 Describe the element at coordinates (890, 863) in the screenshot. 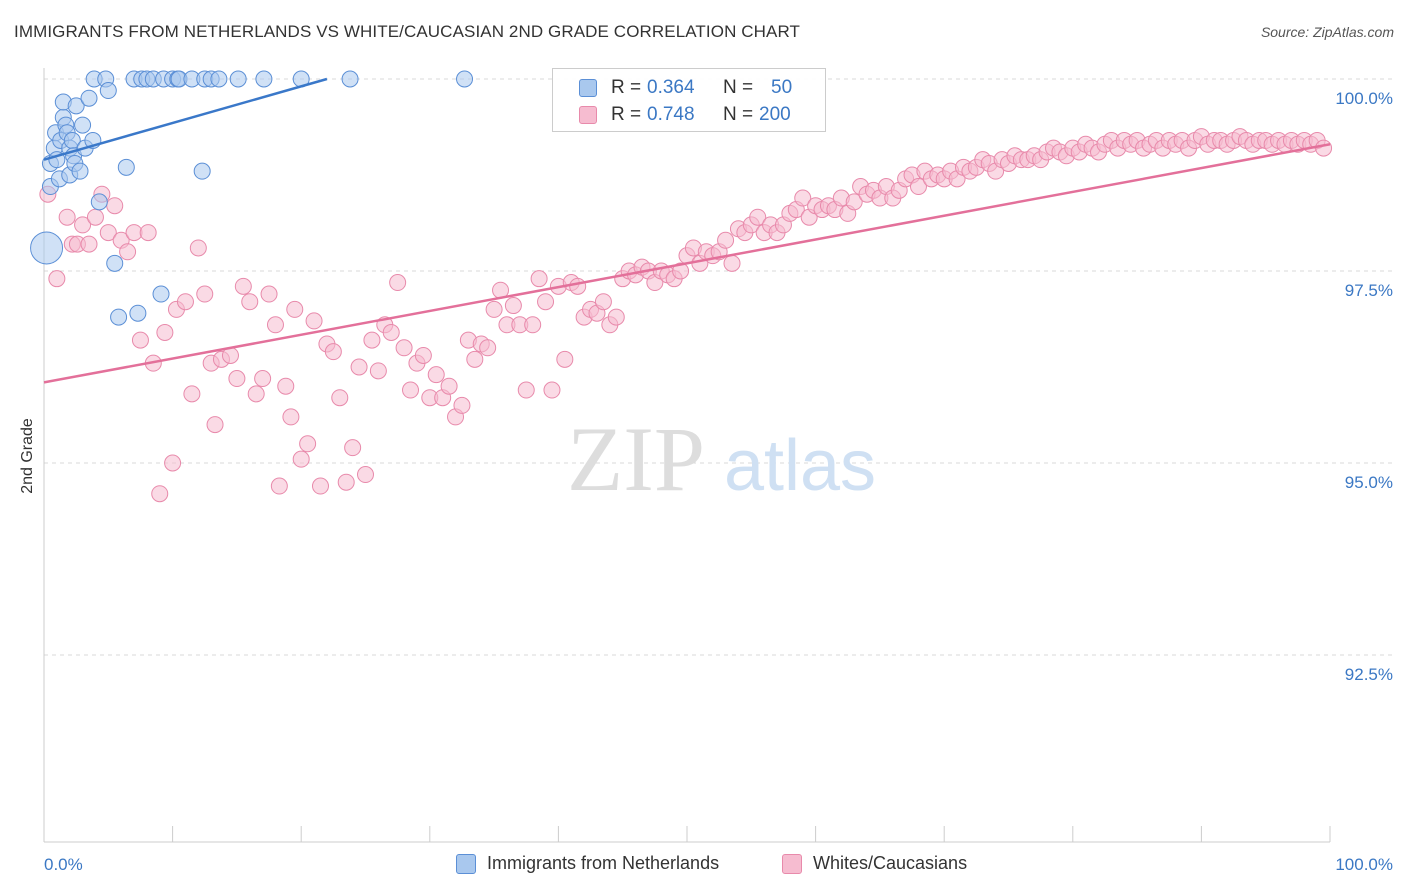

I see `bottom-legend-label-whites: Whites/Caucasians` at that location.